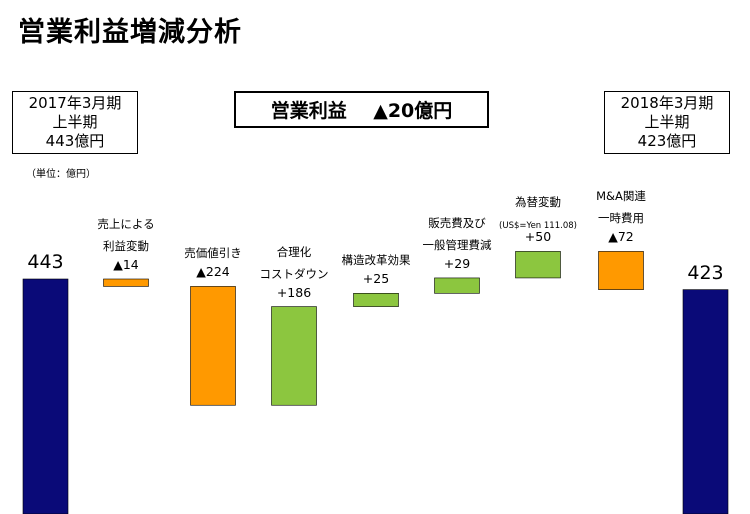 The height and width of the screenshot is (514, 750). What do you see at coordinates (457, 263) in the screenshot?
I see `step-value-label-5: +29` at bounding box center [457, 263].